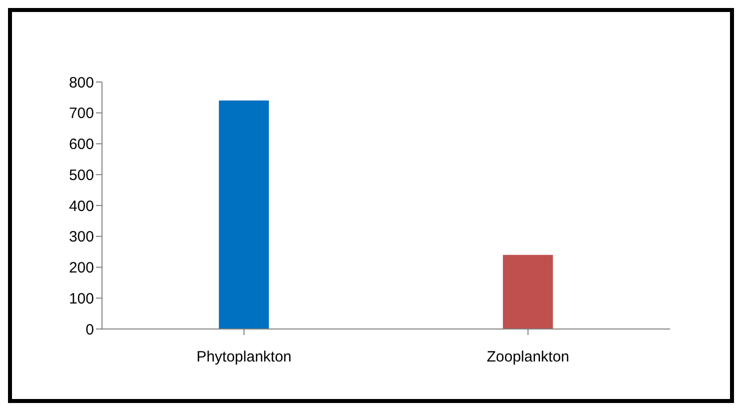 This screenshot has width=746, height=411. Describe the element at coordinates (81, 175) in the screenshot. I see `y-tick-label: 500` at that location.